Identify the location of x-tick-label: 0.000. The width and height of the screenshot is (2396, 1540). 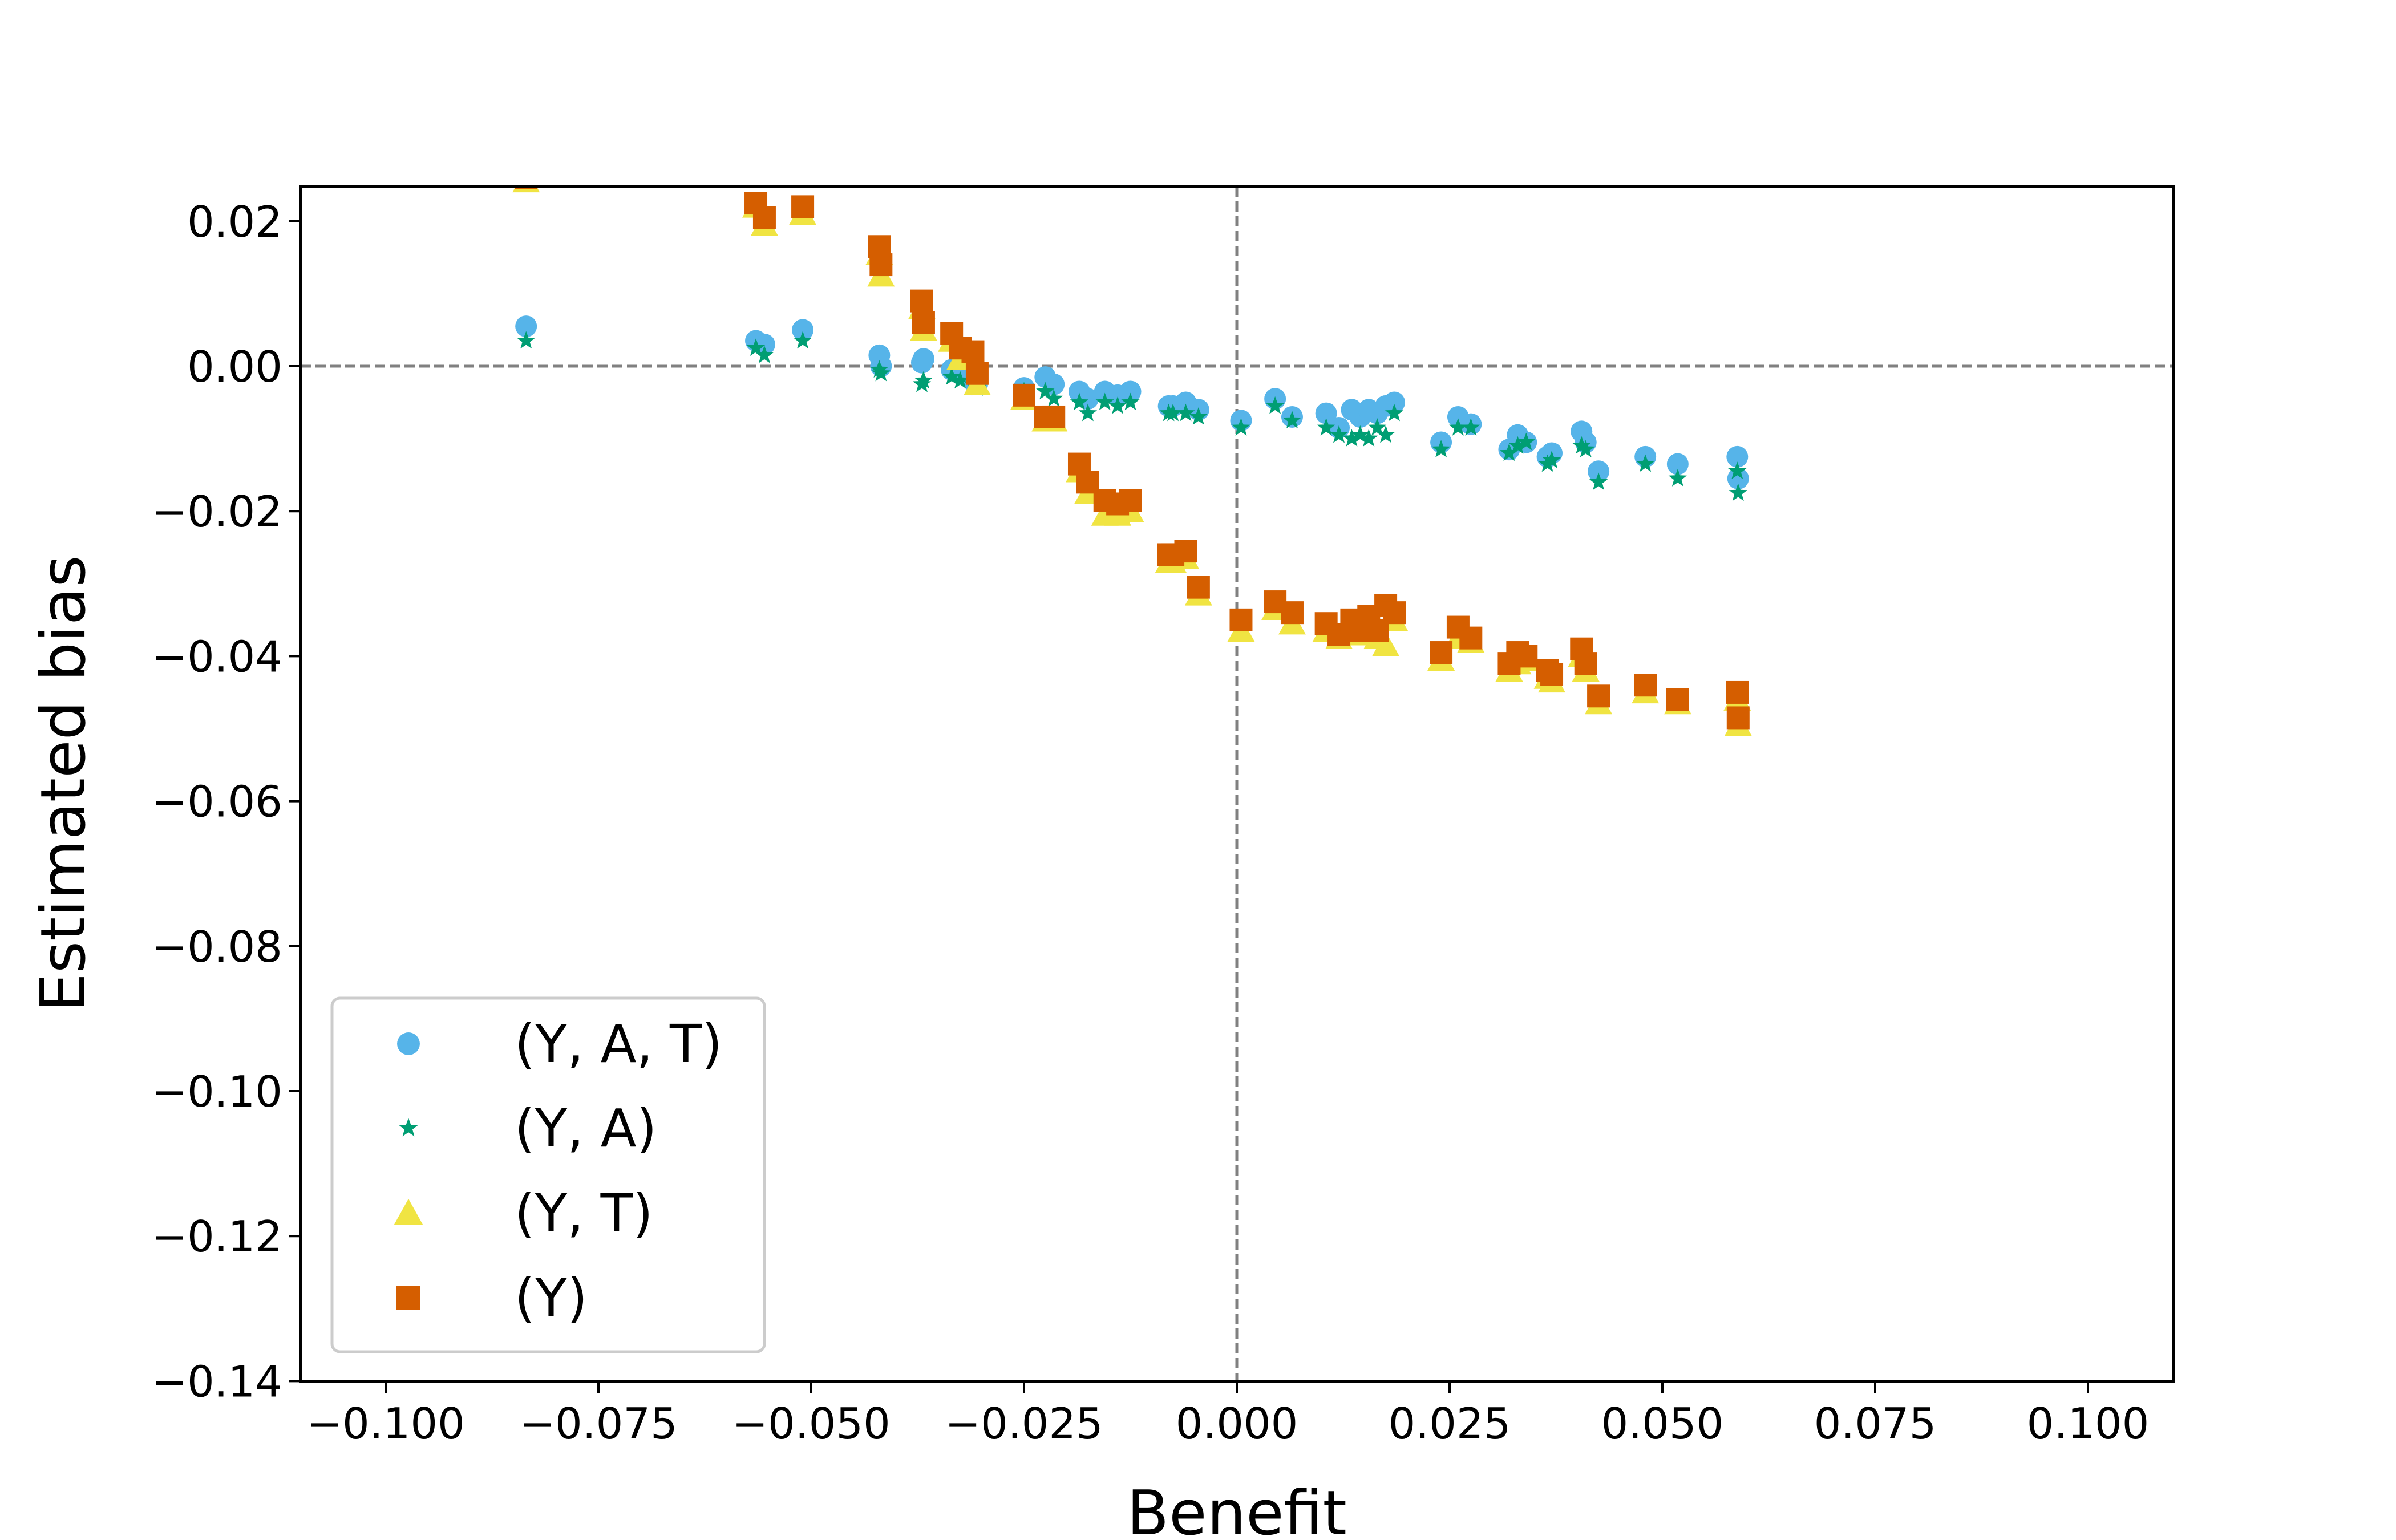
(1237, 1424).